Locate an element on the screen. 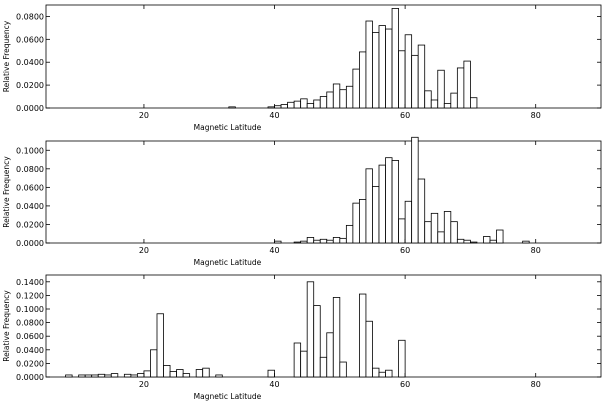  y-tick-label: 0.0800 is located at coordinates (30, 323).